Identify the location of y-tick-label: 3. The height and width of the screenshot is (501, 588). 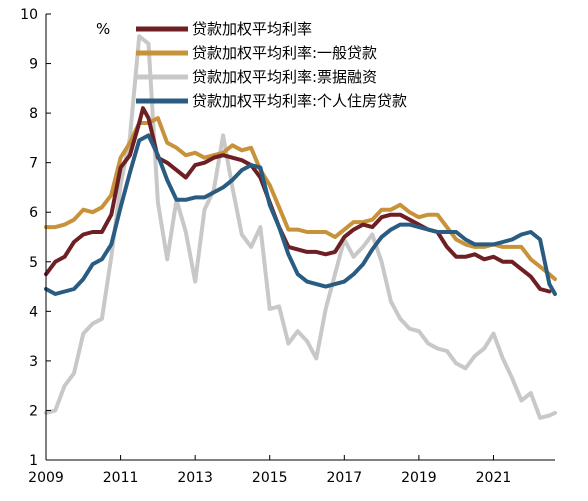
(33, 362).